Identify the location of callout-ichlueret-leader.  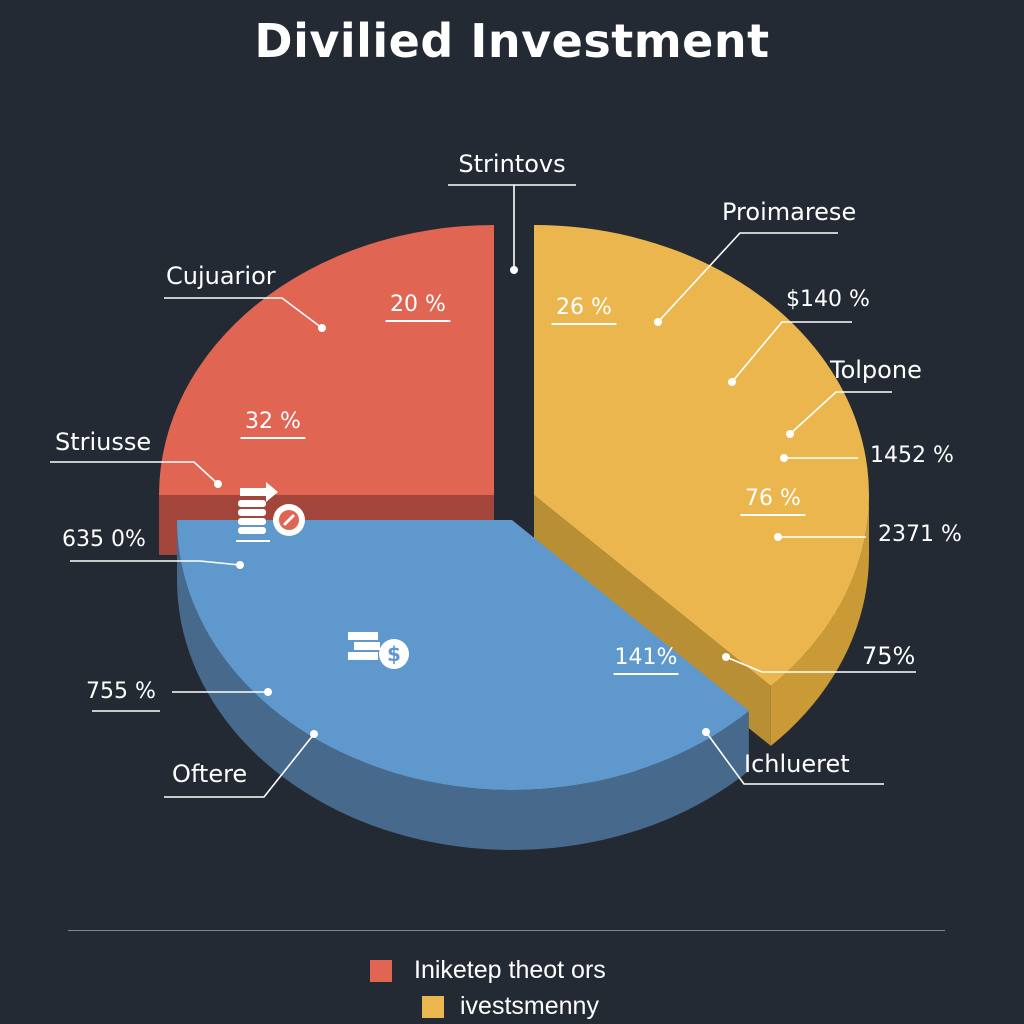
(794, 758).